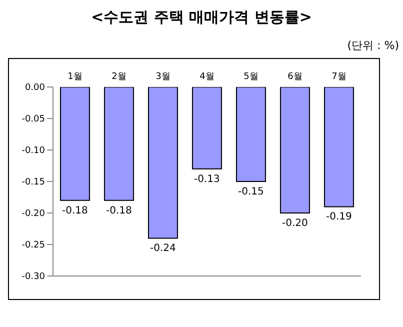  I want to click on data-label: -0.19, so click(339, 217).